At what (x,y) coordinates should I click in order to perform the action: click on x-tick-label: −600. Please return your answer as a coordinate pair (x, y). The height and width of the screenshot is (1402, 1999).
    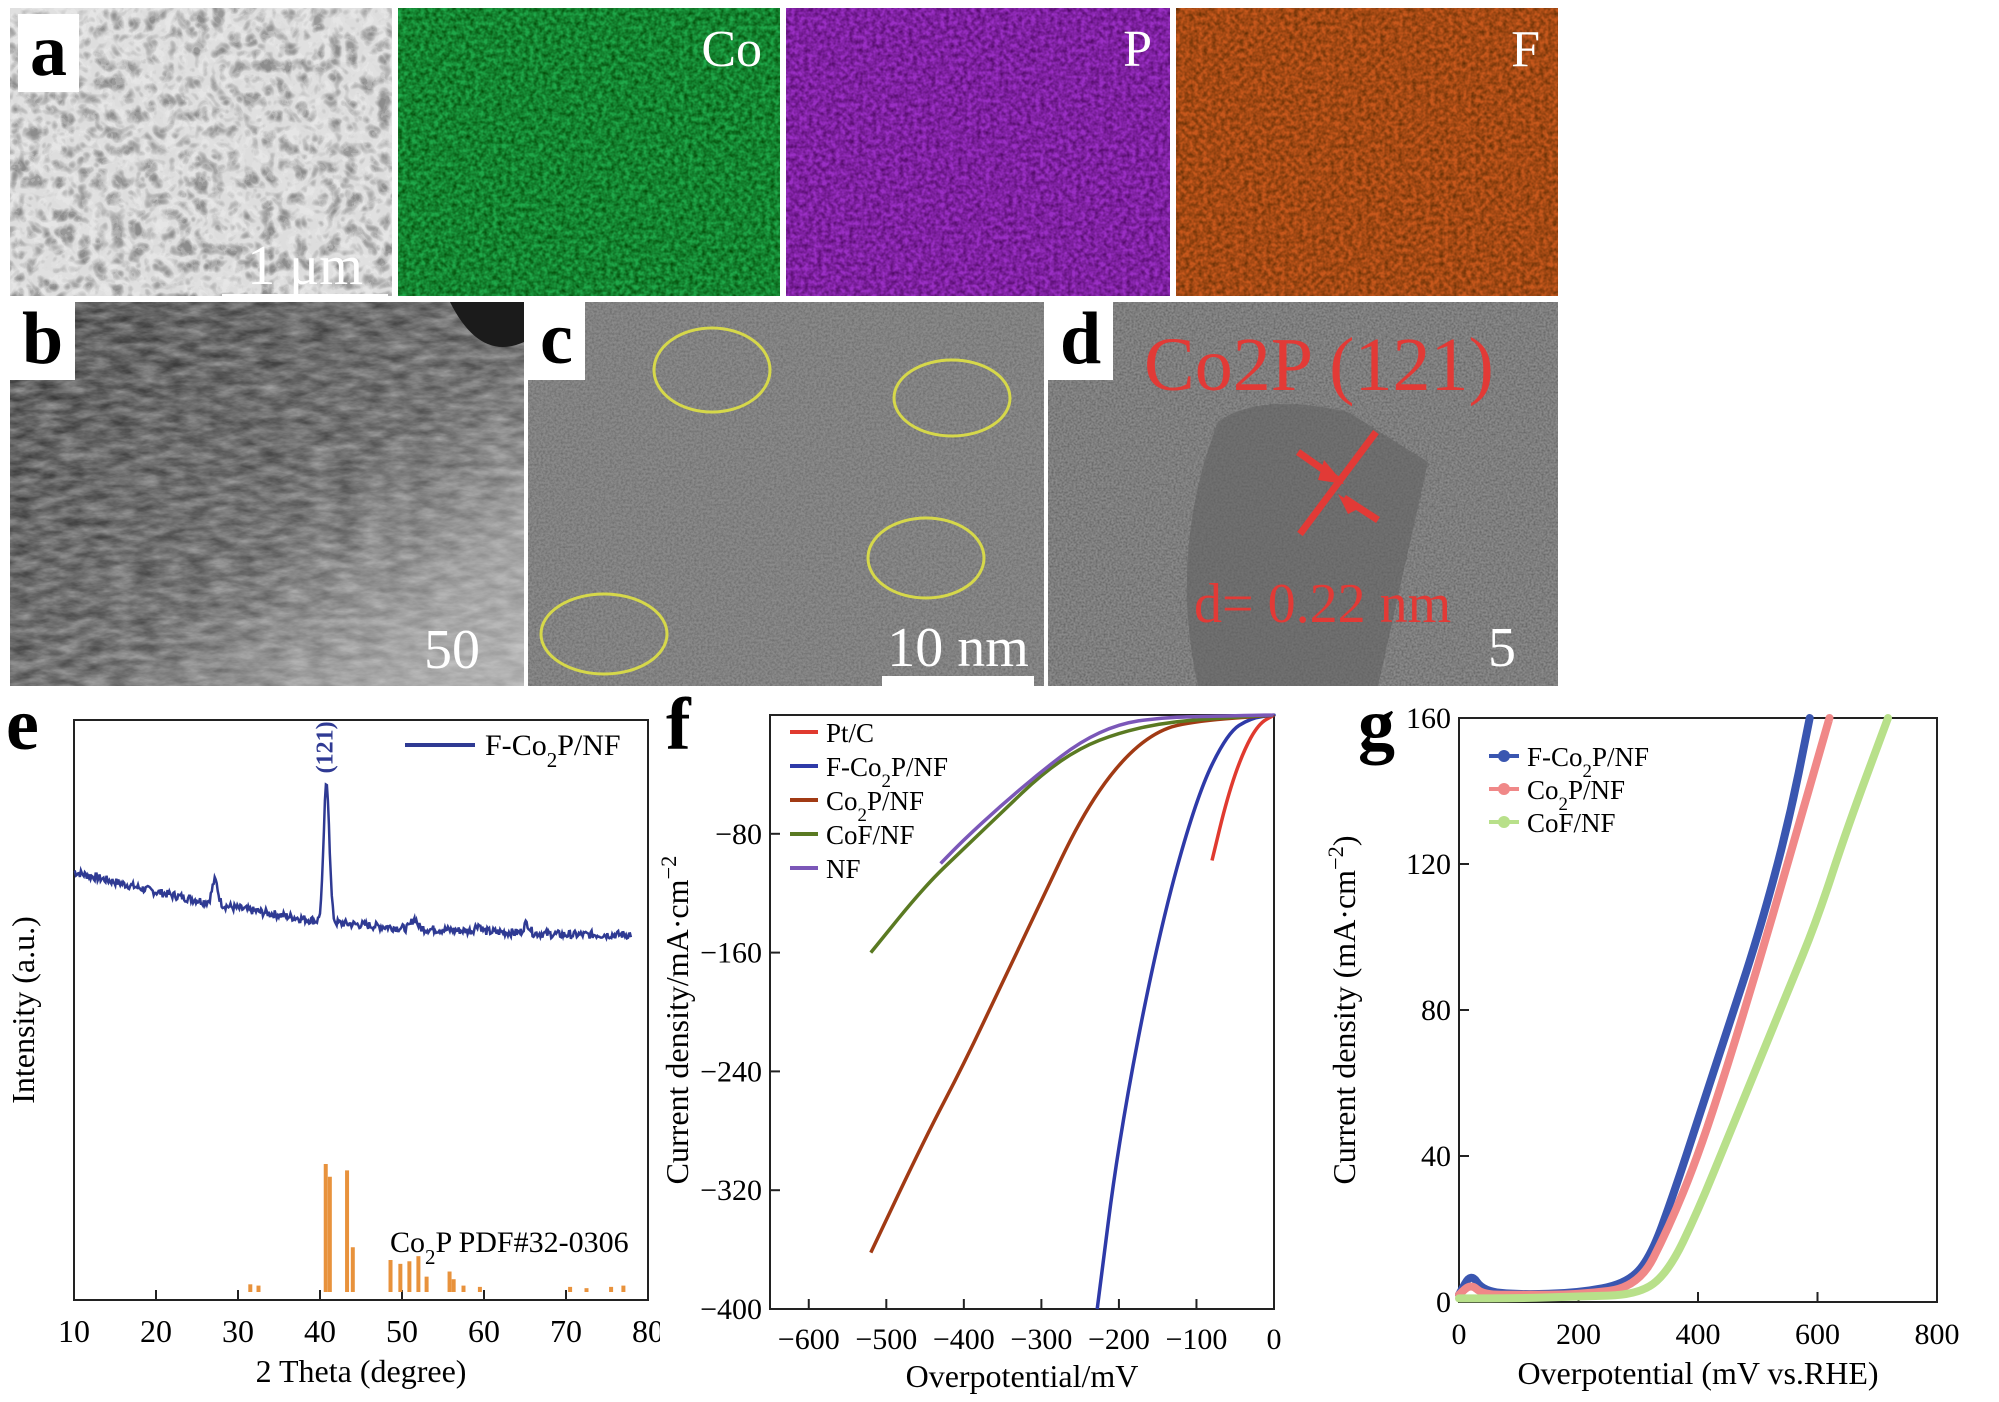
    Looking at the image, I should click on (809, 1339).